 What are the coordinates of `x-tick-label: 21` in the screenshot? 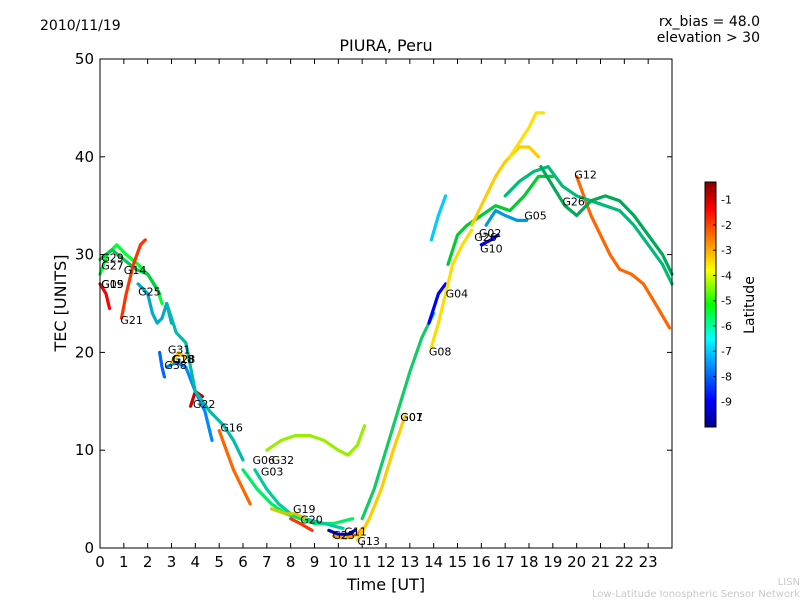 It's located at (600, 562).